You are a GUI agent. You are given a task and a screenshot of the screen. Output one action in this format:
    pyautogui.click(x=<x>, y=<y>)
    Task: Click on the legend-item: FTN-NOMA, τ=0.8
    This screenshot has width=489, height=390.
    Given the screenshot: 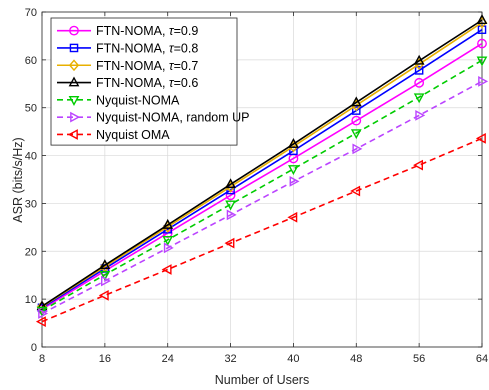 What is the action you would take?
    pyautogui.click(x=127, y=48)
    